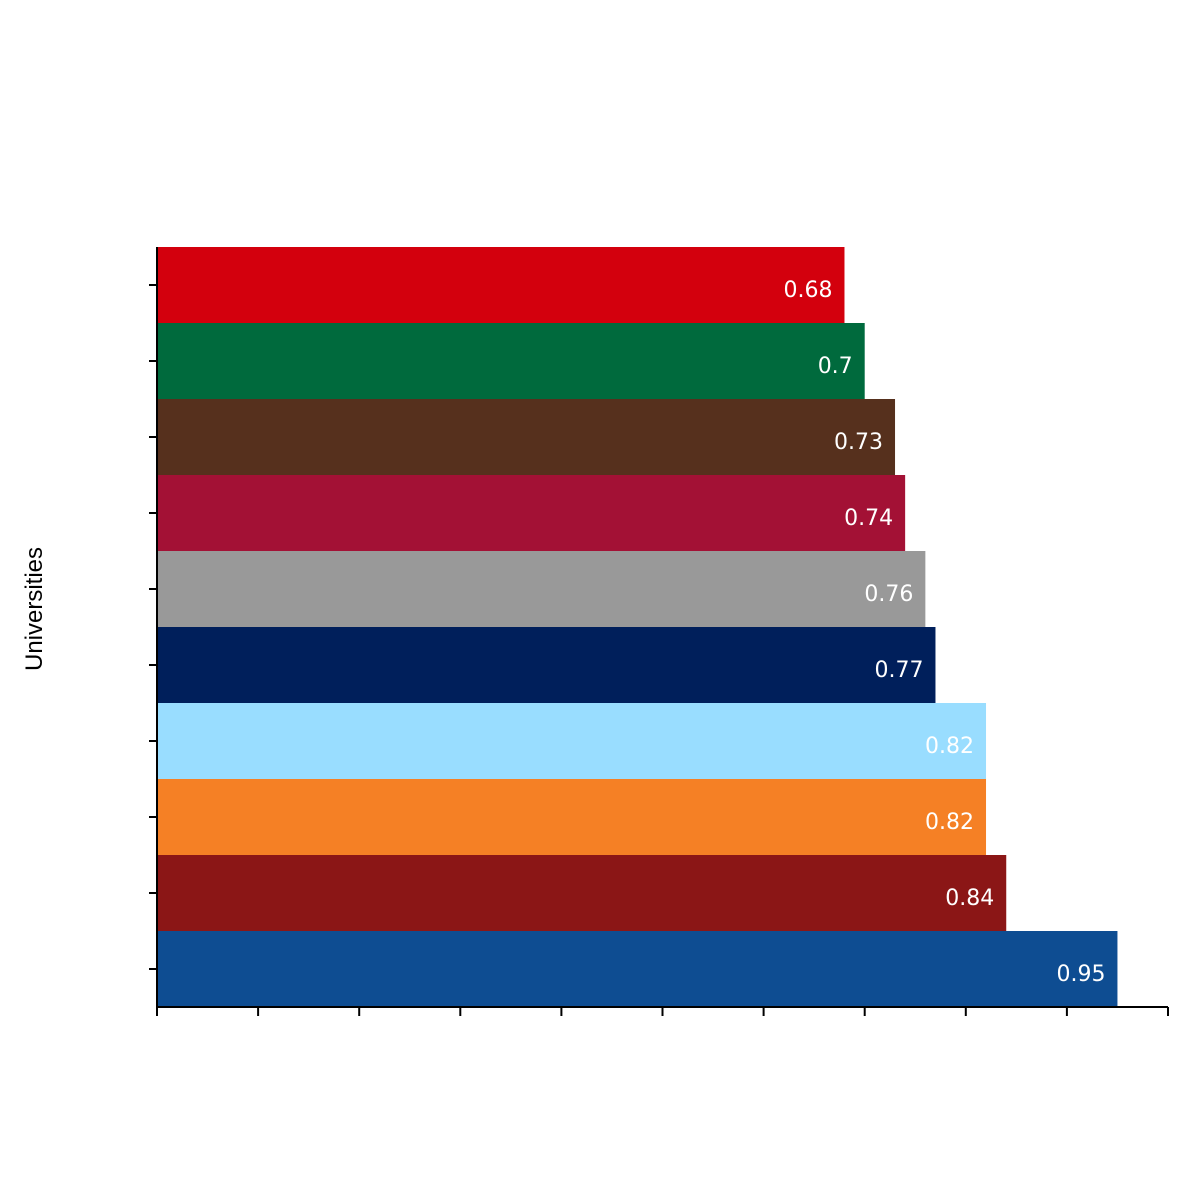 The image size is (1200, 1200). What do you see at coordinates (969, 898) in the screenshot?
I see `bar-value-label: 0.84` at bounding box center [969, 898].